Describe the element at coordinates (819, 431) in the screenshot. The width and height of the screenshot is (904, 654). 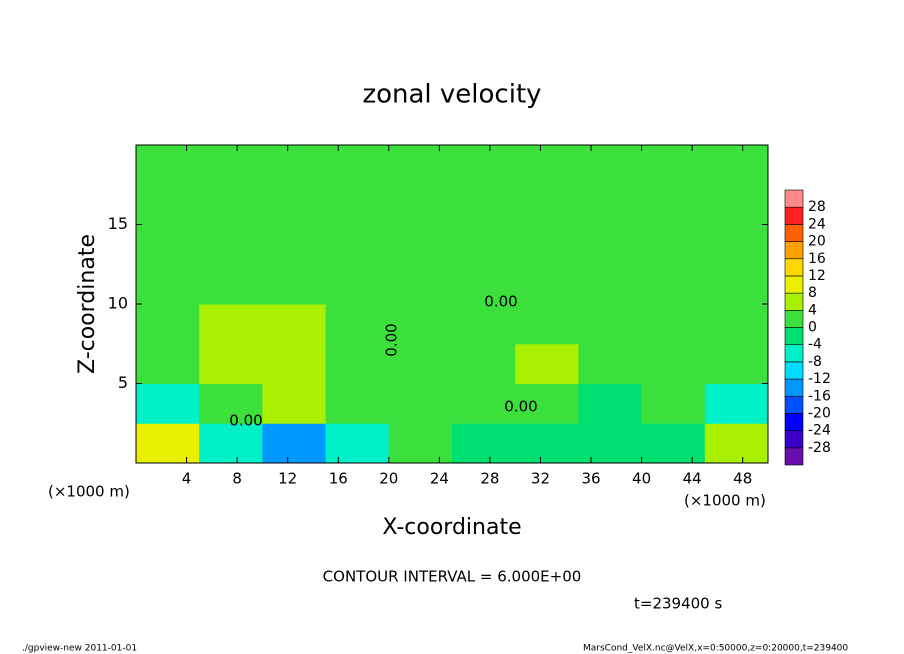
I see `colorbar-label: -24` at that location.